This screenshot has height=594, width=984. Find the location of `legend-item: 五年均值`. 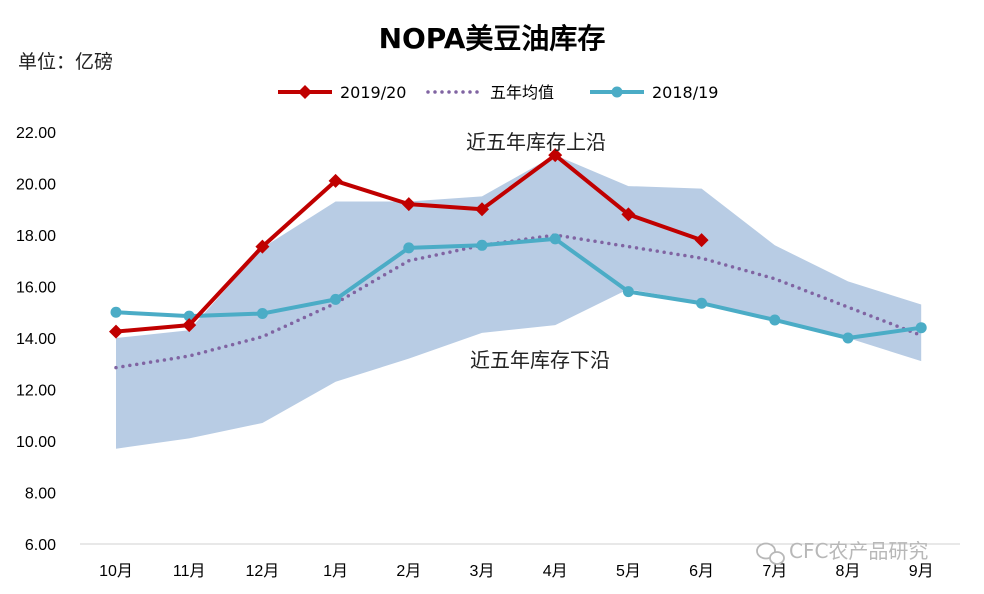

legend-item: 五年均值 is located at coordinates (490, 92).